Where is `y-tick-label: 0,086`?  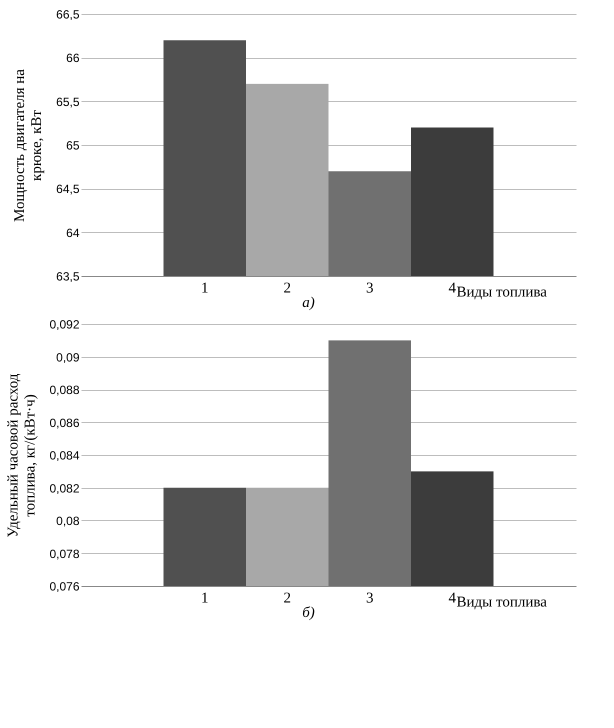
y-tick-label: 0,086 is located at coordinates (64, 423).